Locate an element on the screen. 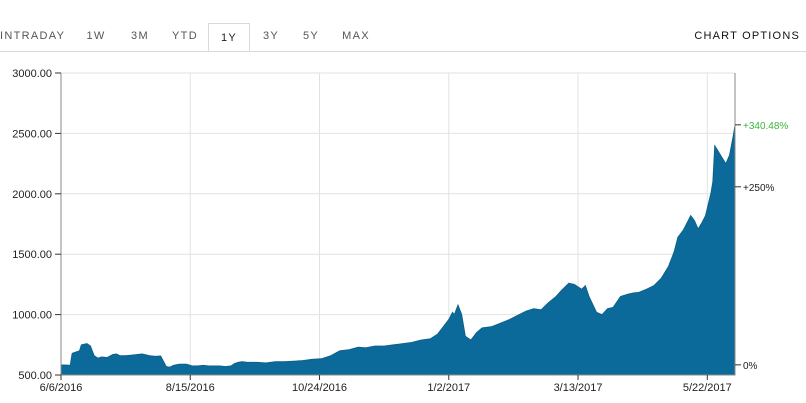  tab-3y: 3Y is located at coordinates (271, 36).